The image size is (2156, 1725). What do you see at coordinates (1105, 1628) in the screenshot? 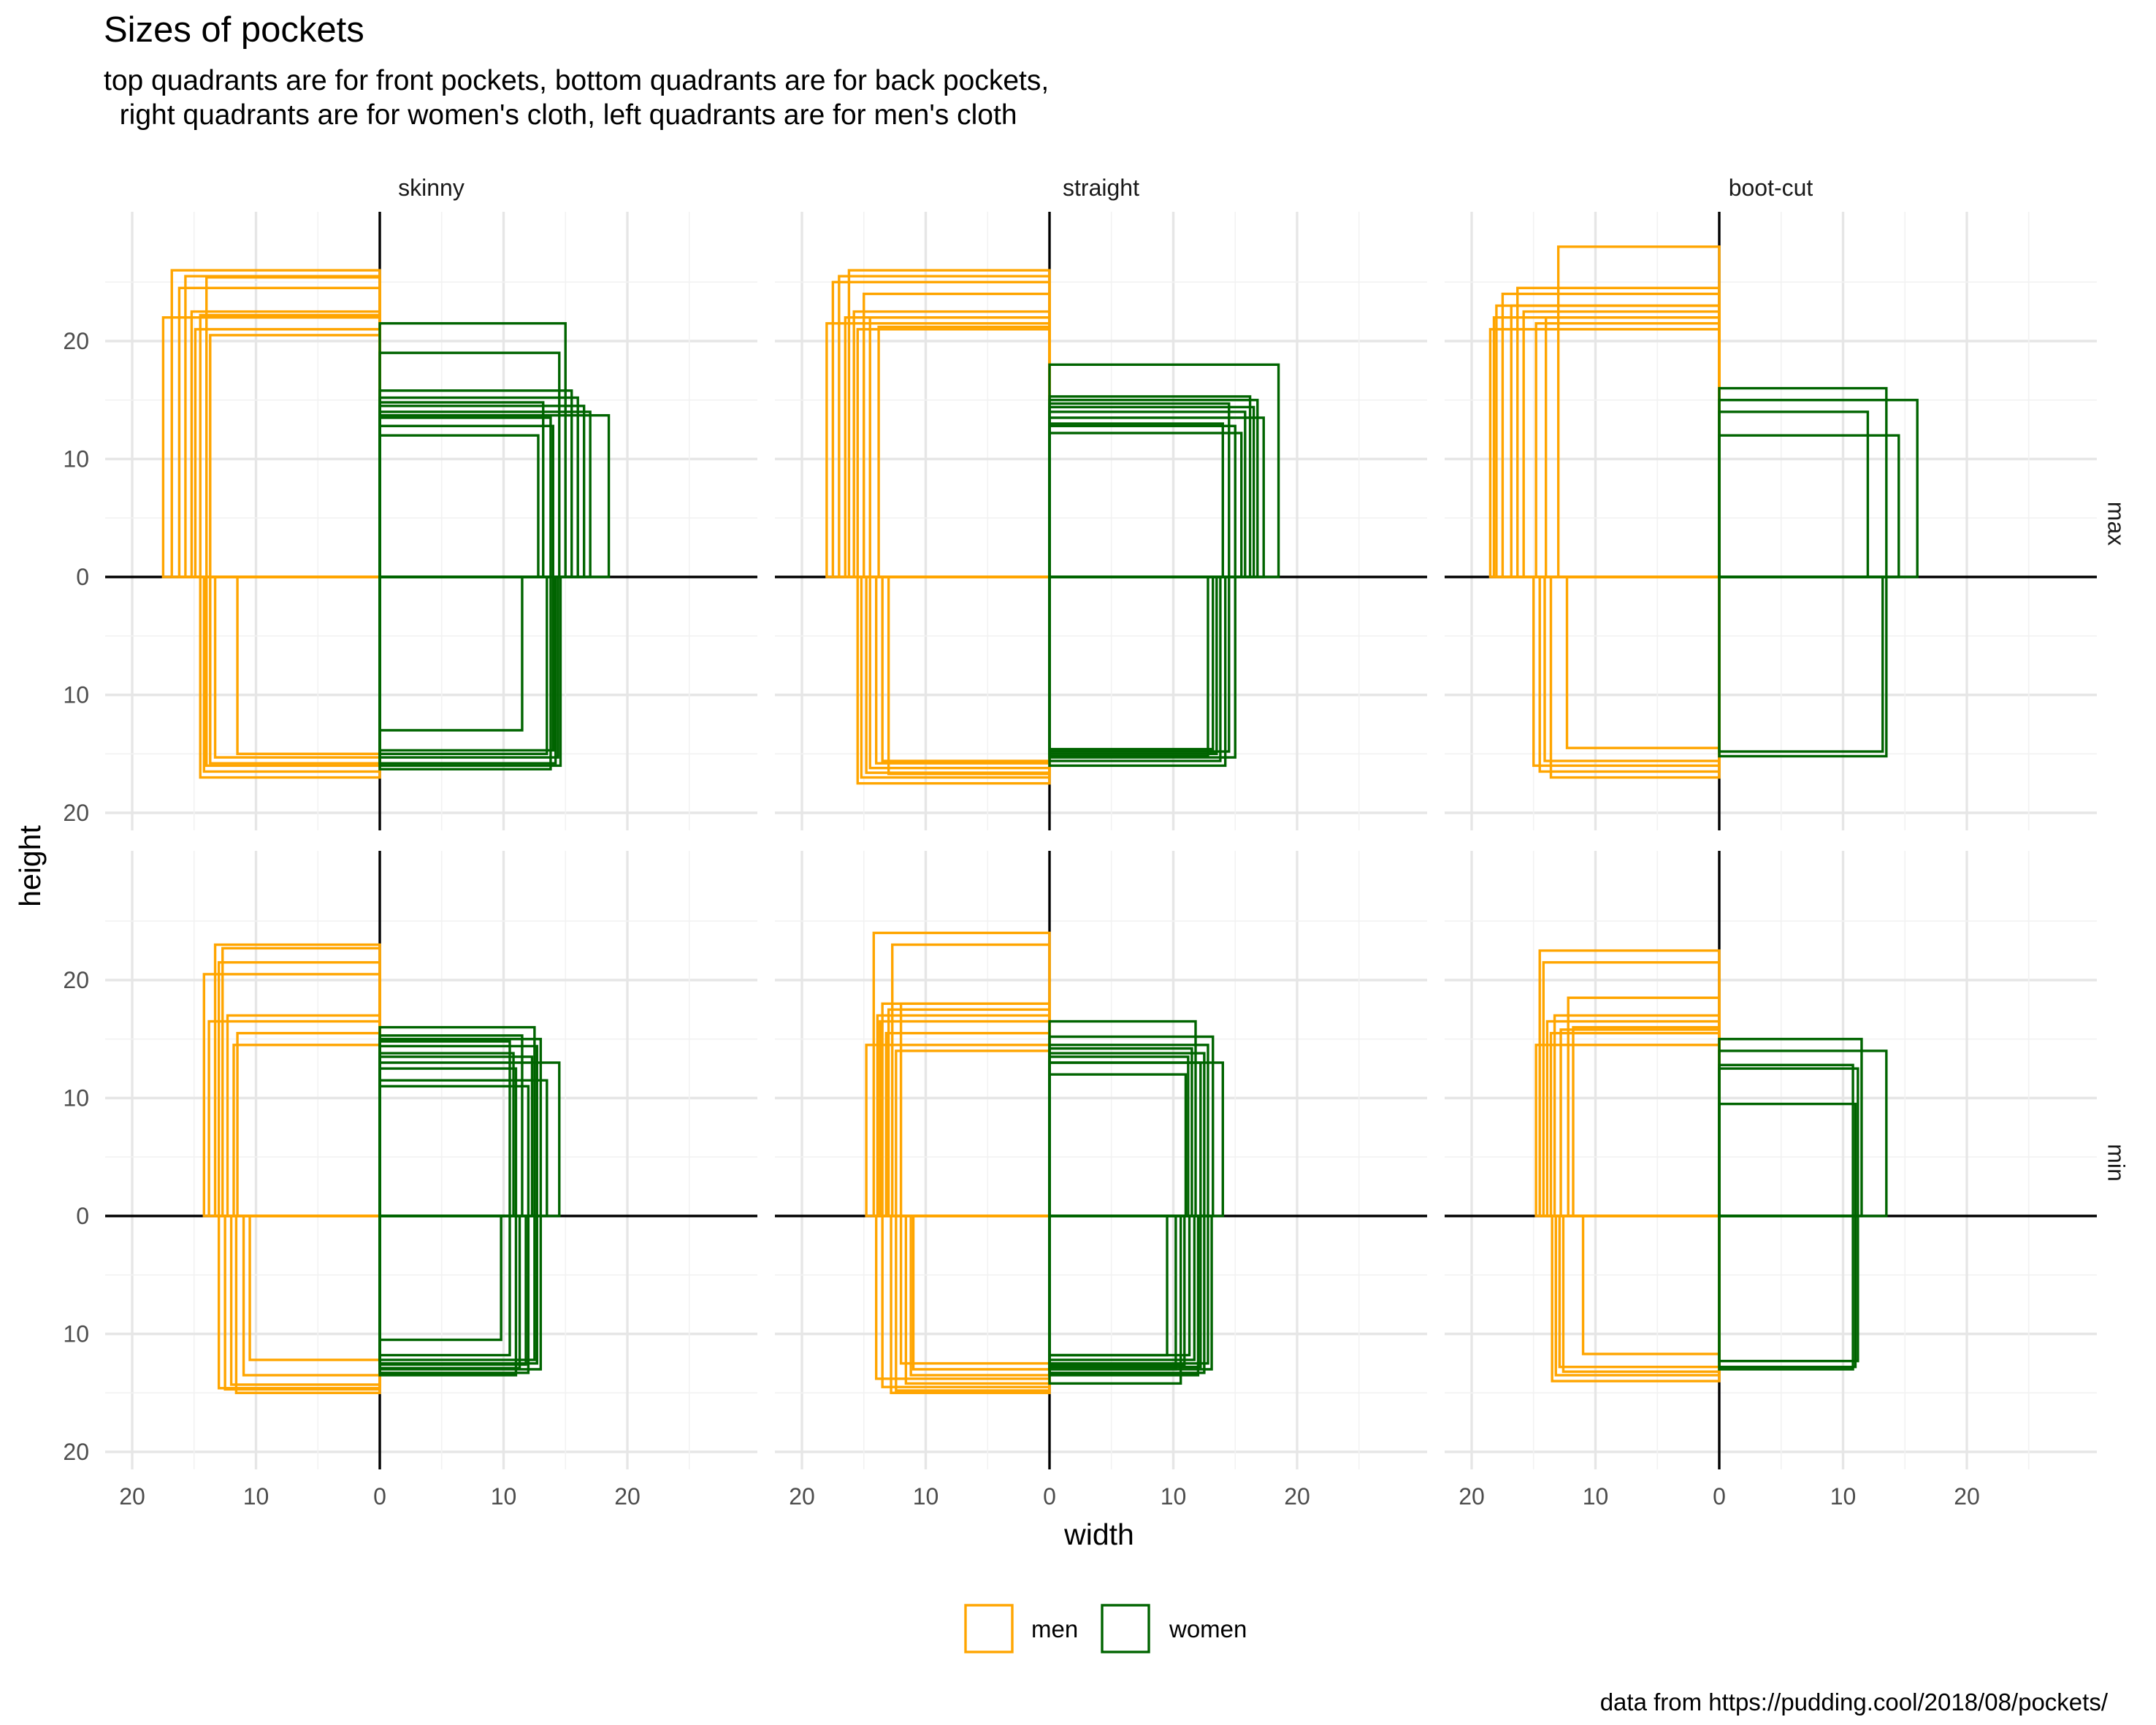
I see `legend: men women` at bounding box center [1105, 1628].